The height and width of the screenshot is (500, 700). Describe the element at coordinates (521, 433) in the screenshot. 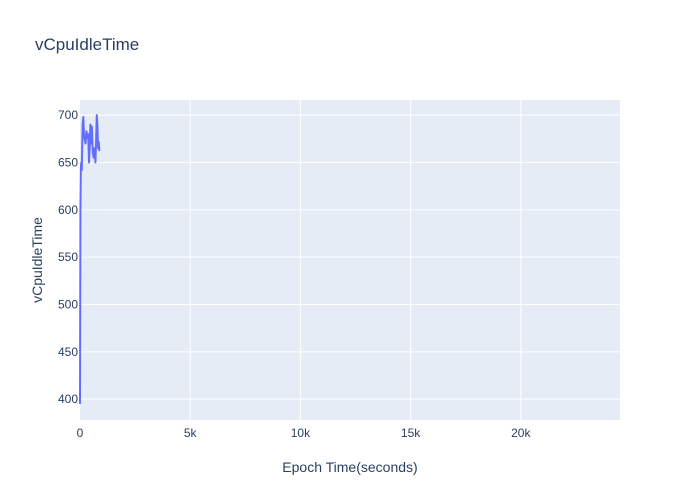

I see `x-tick-label: 20k` at that location.